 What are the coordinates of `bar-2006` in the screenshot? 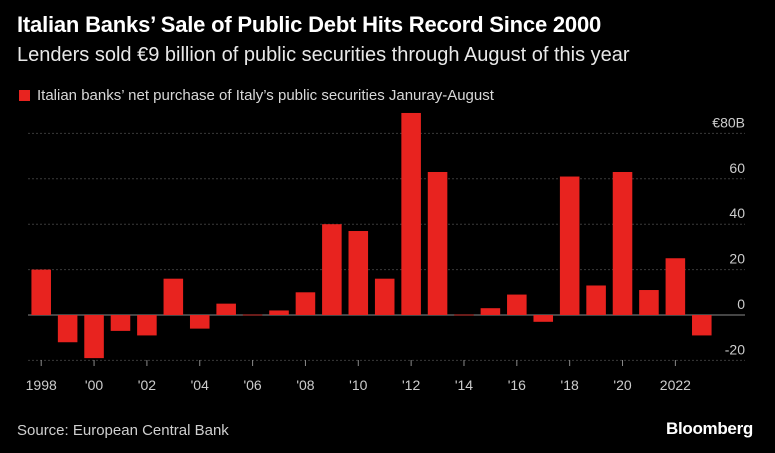 It's located at (252, 315).